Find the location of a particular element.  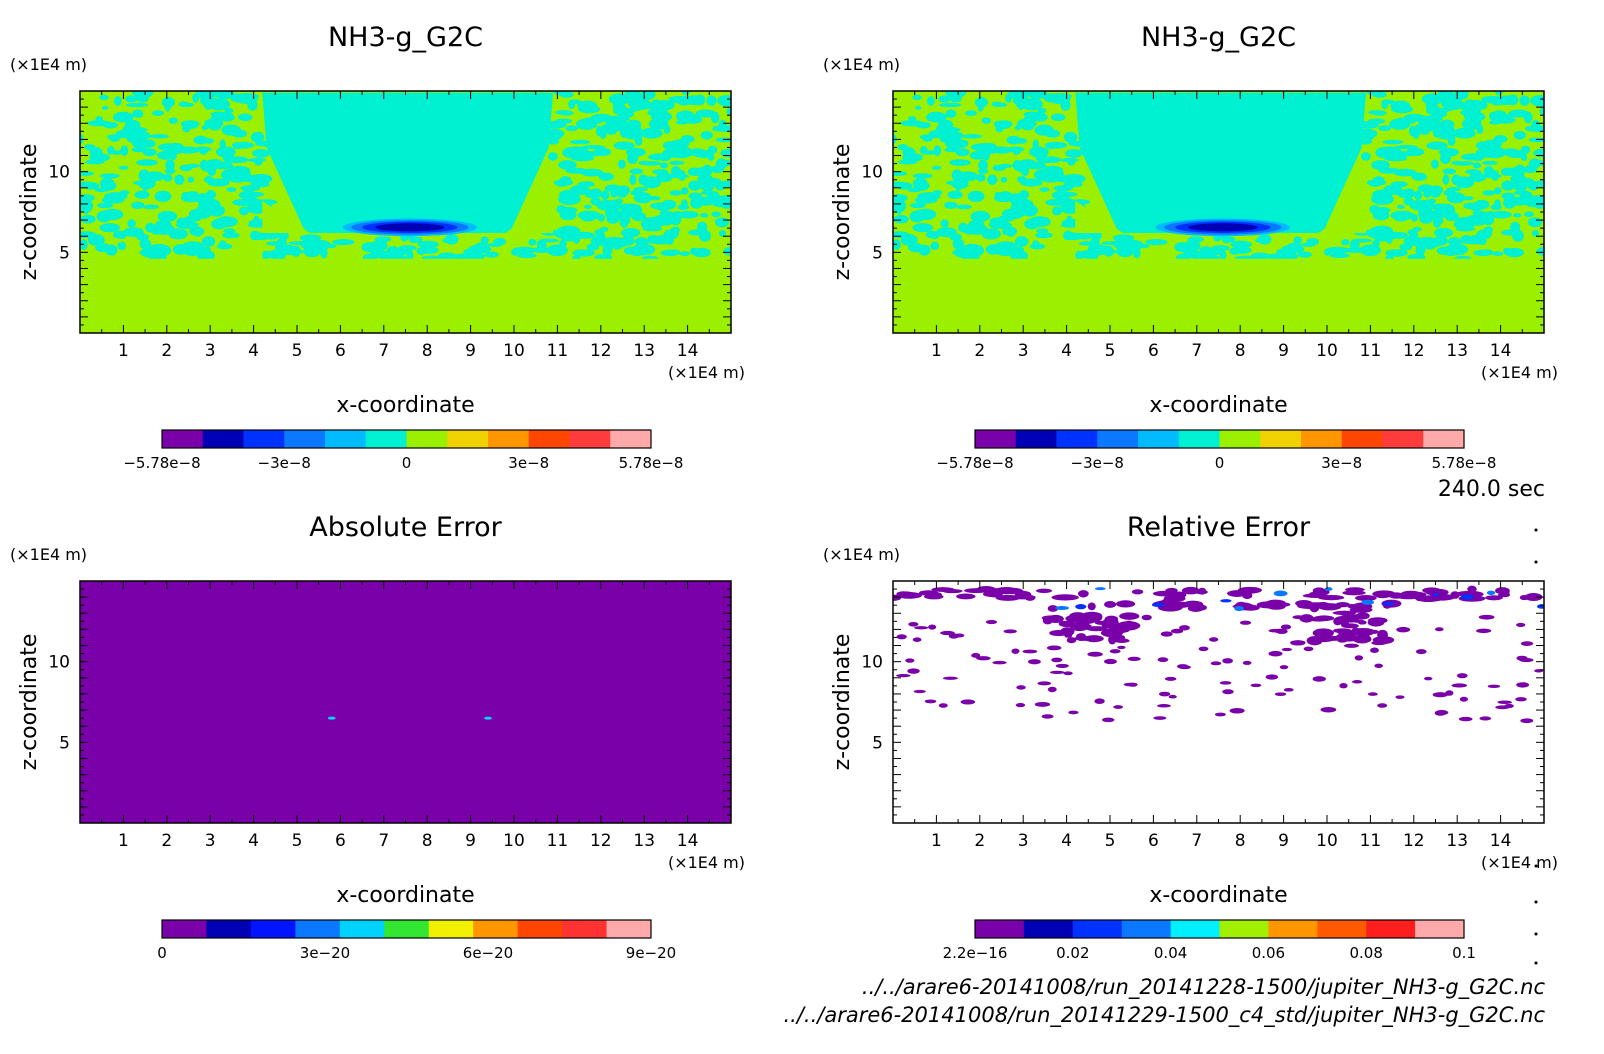

x-tick-label: 5 is located at coordinates (1110, 351).